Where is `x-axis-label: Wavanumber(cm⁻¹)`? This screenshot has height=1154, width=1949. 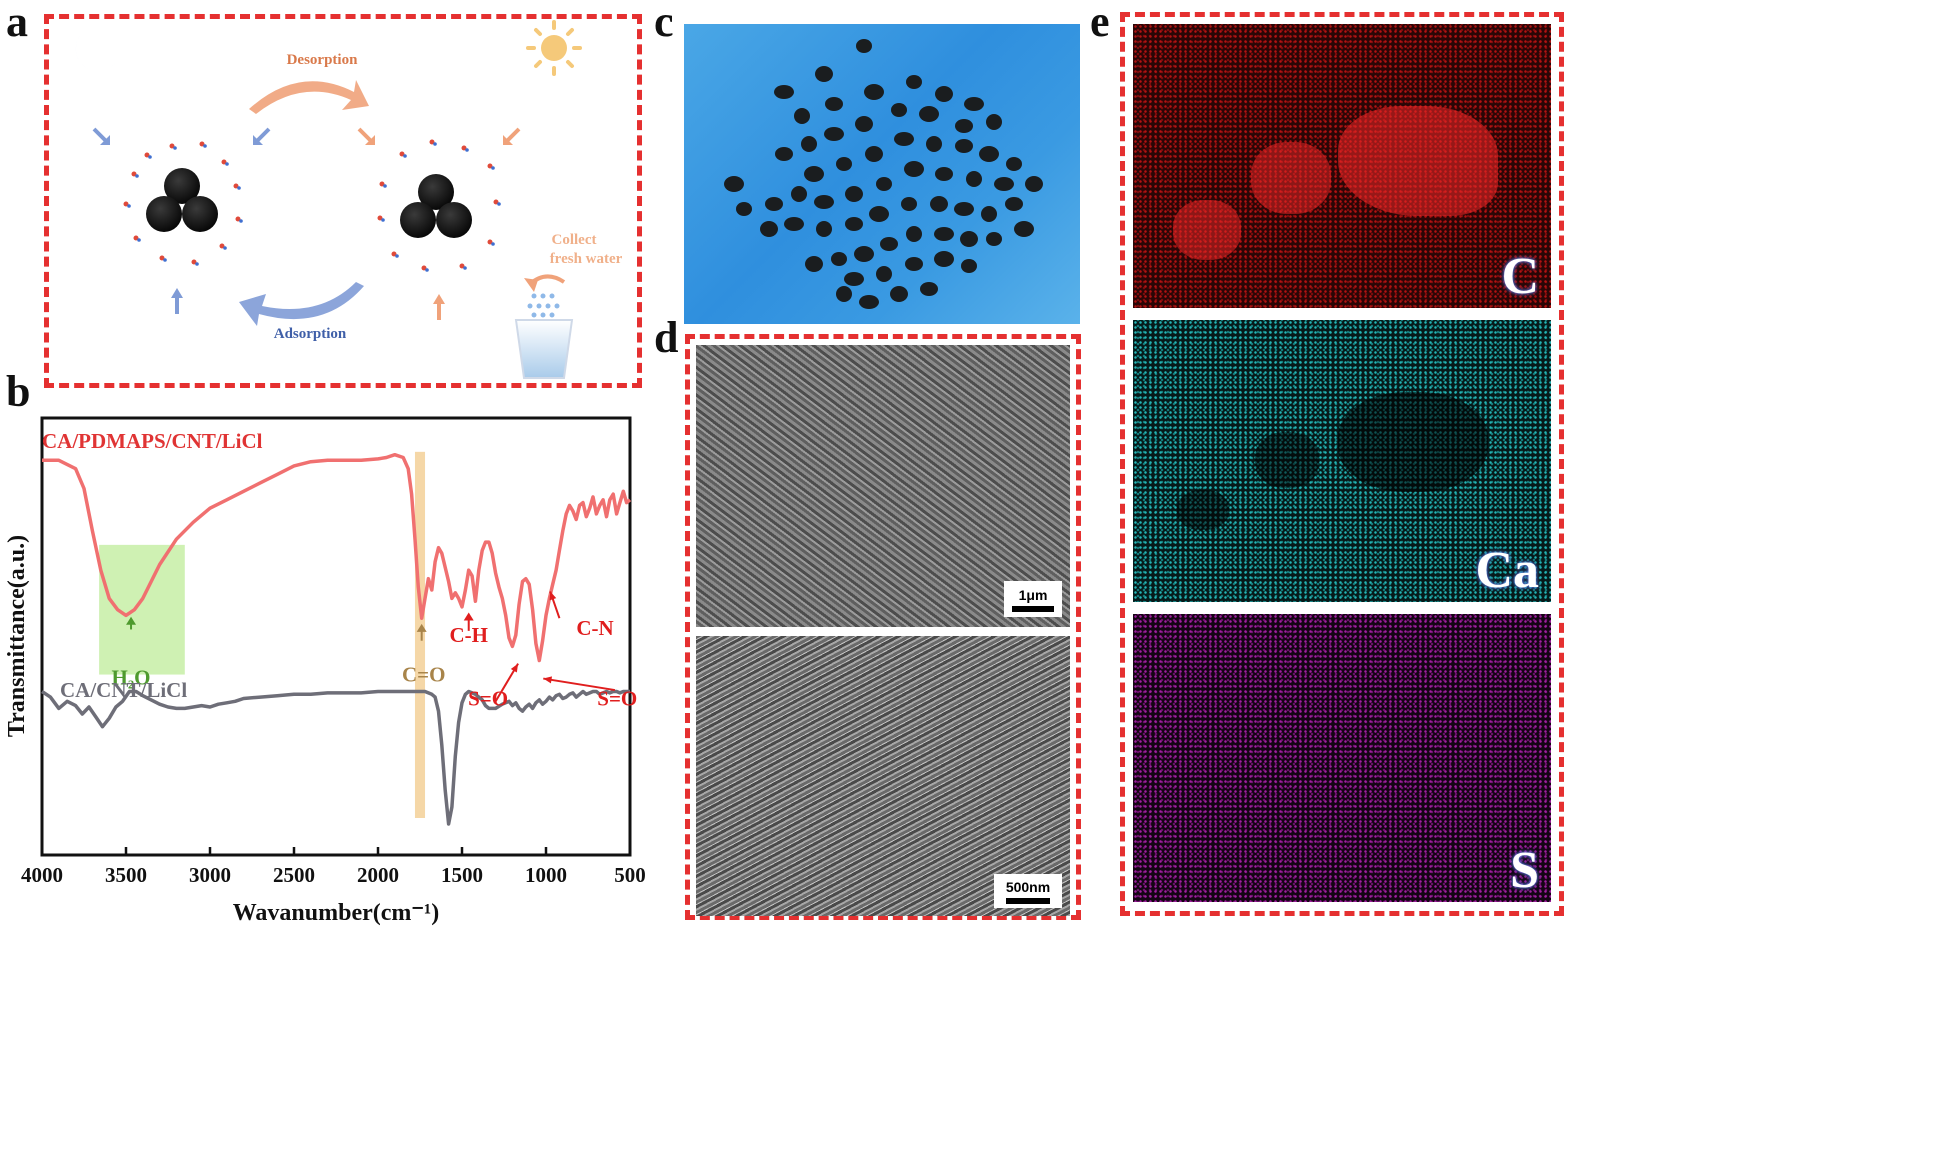 x-axis-label: Wavanumber(cm⁻¹) is located at coordinates (336, 913).